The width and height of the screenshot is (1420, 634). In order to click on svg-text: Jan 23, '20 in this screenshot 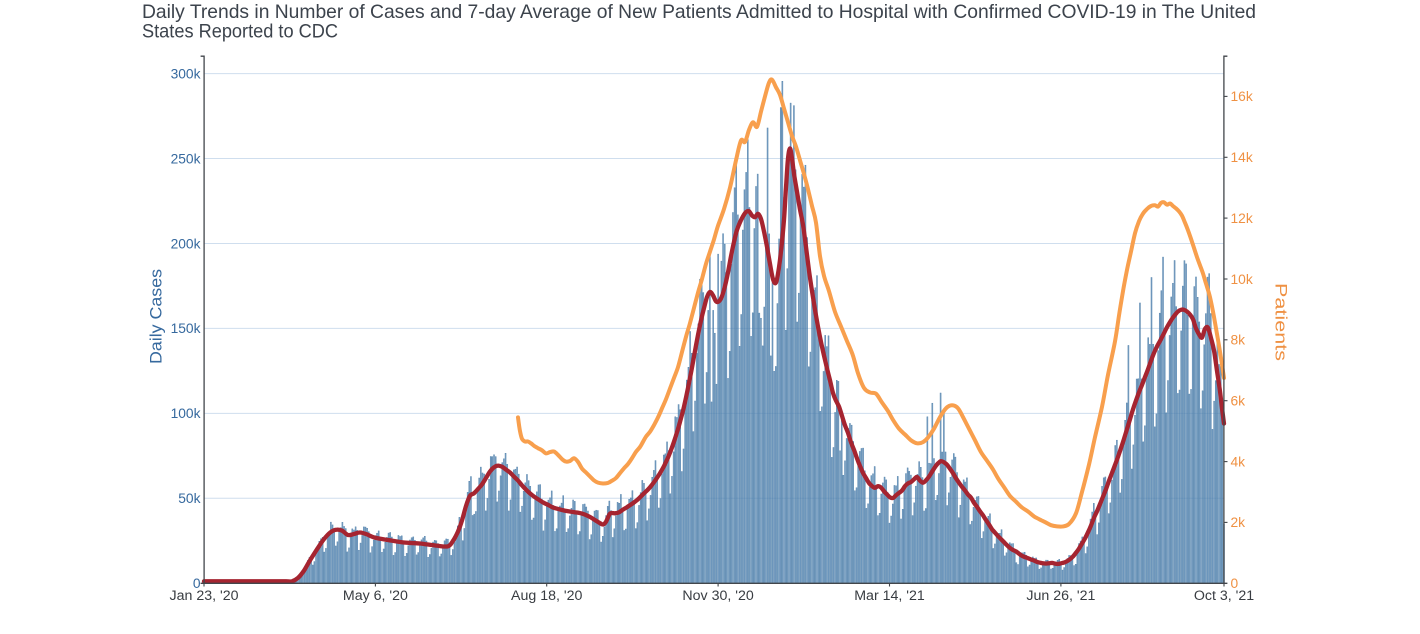, I will do `click(204, 596)`.